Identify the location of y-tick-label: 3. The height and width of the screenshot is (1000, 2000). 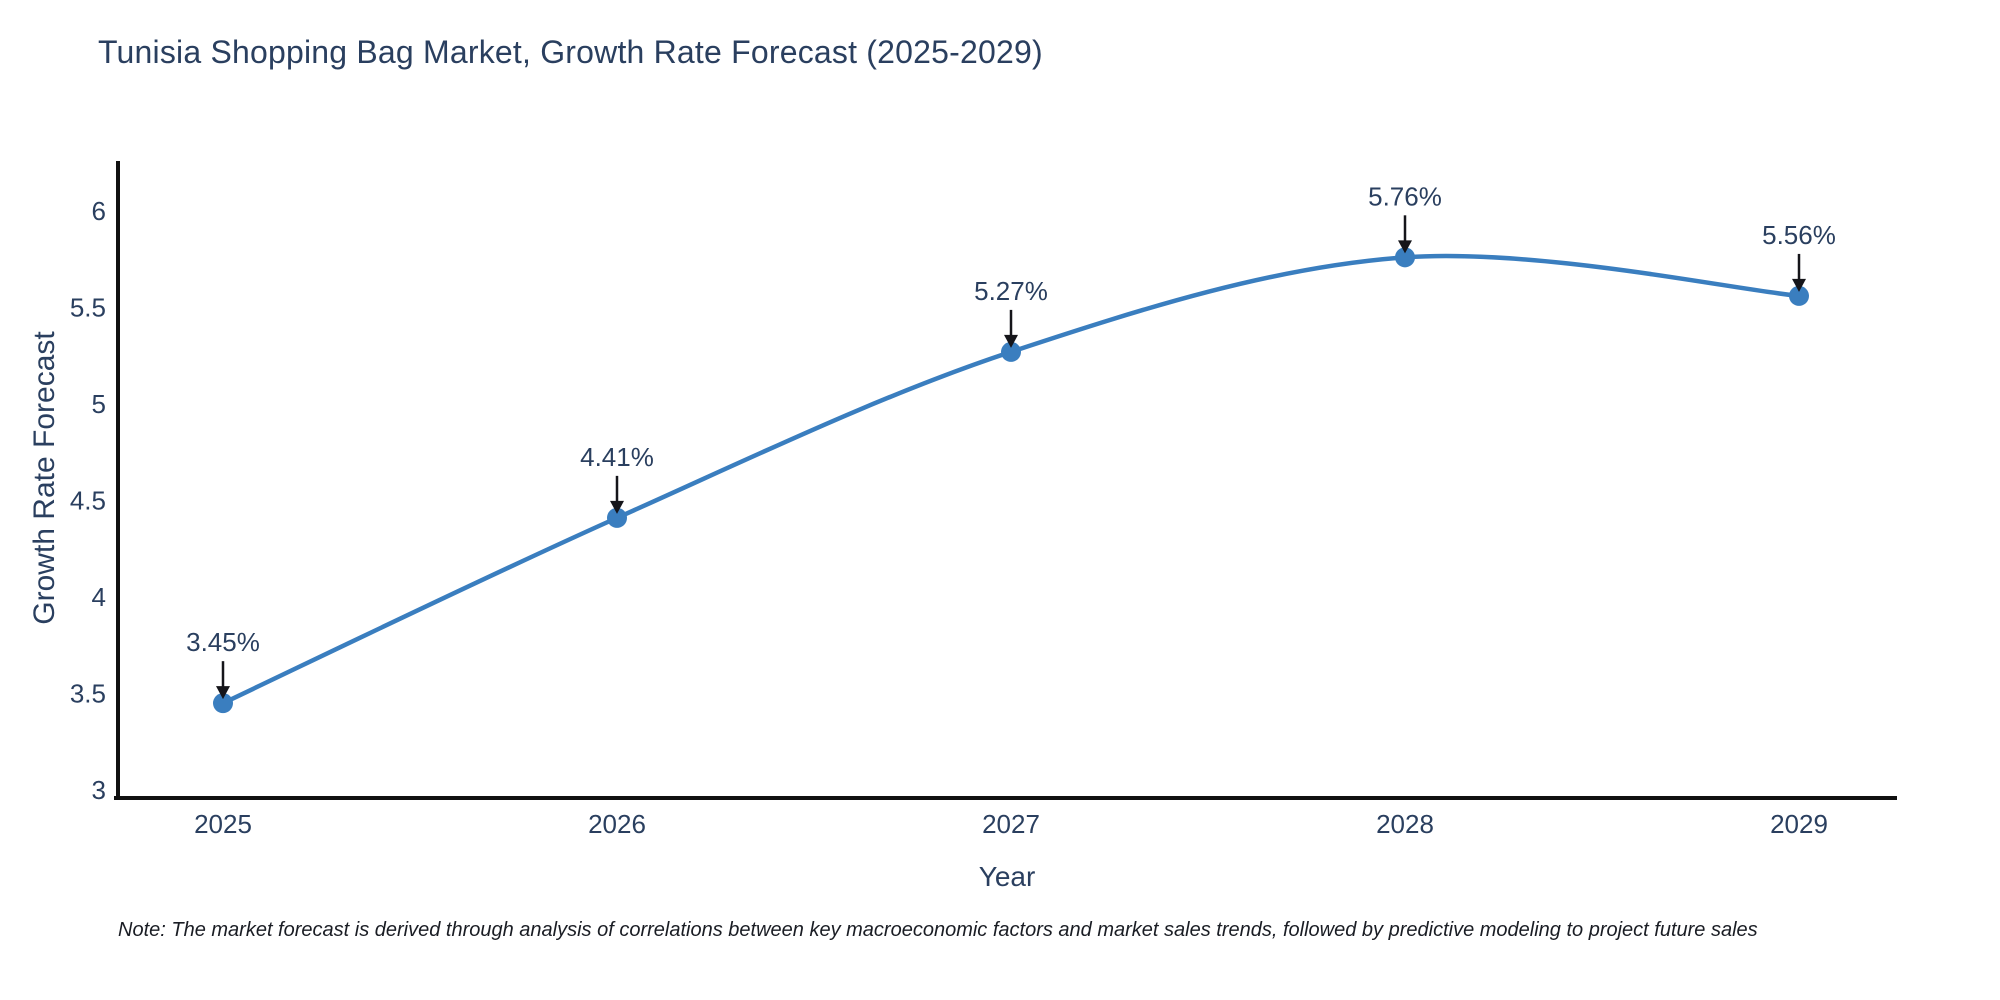
(99, 790).